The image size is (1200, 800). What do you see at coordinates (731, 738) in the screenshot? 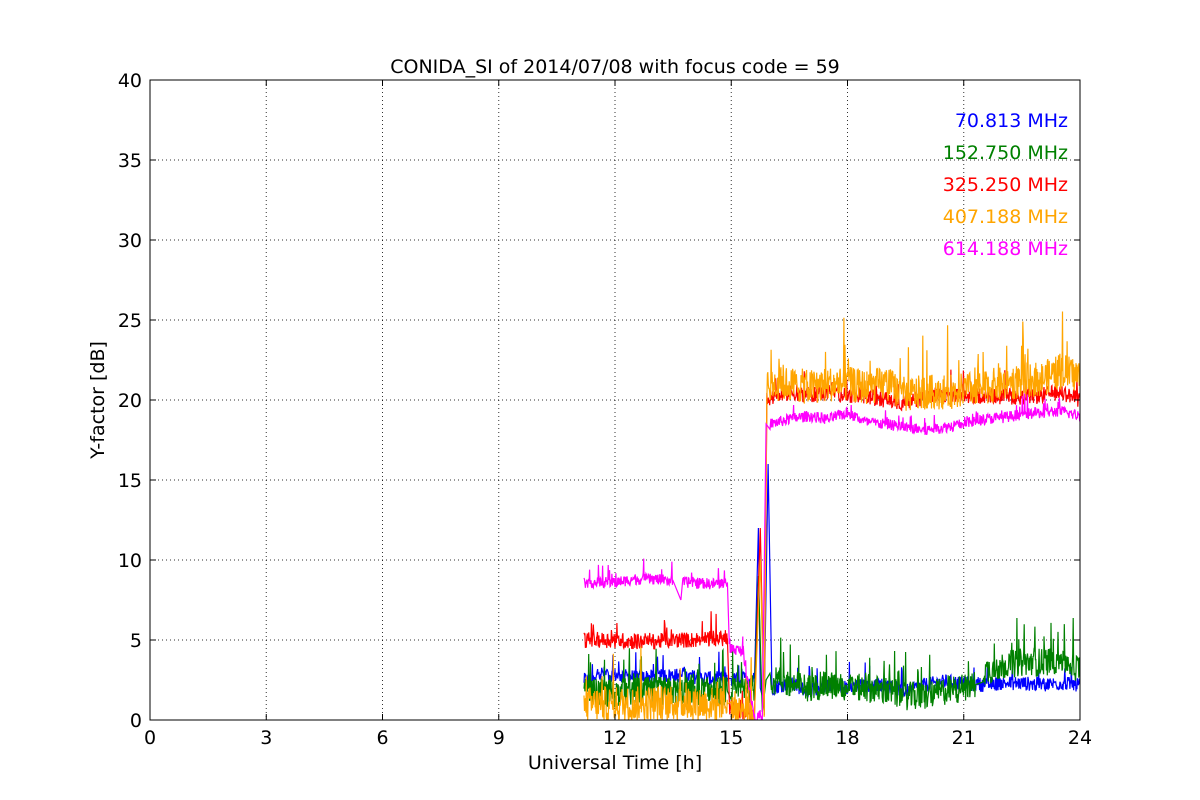
I see `x-tick-label: 15` at bounding box center [731, 738].